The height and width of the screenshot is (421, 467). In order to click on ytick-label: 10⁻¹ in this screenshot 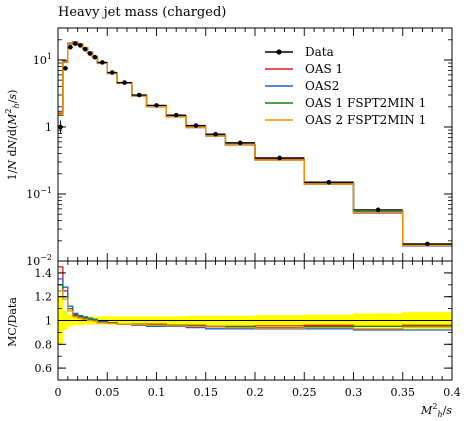, I will do `click(39, 193)`.